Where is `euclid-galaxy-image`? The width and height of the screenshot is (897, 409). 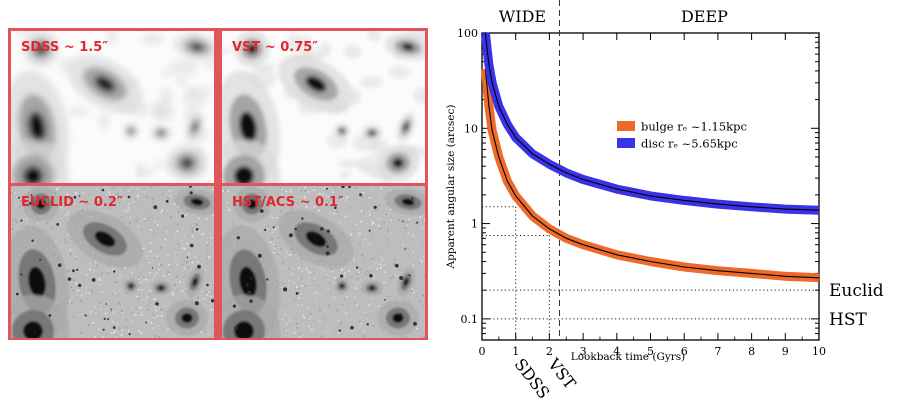
euclid-galaxy-image is located at coordinates (112, 262).